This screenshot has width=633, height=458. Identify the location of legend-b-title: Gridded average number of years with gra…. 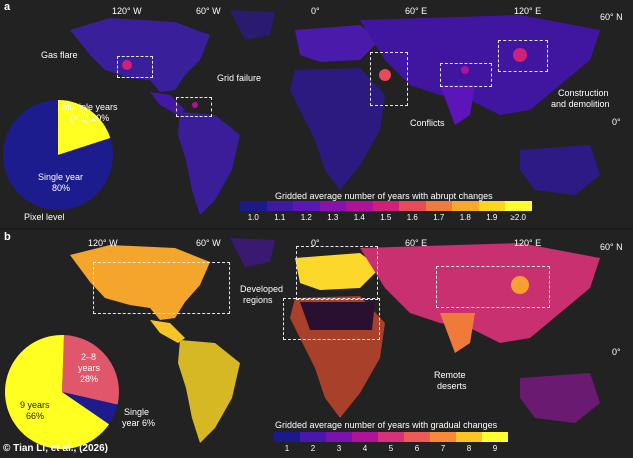
(386, 425).